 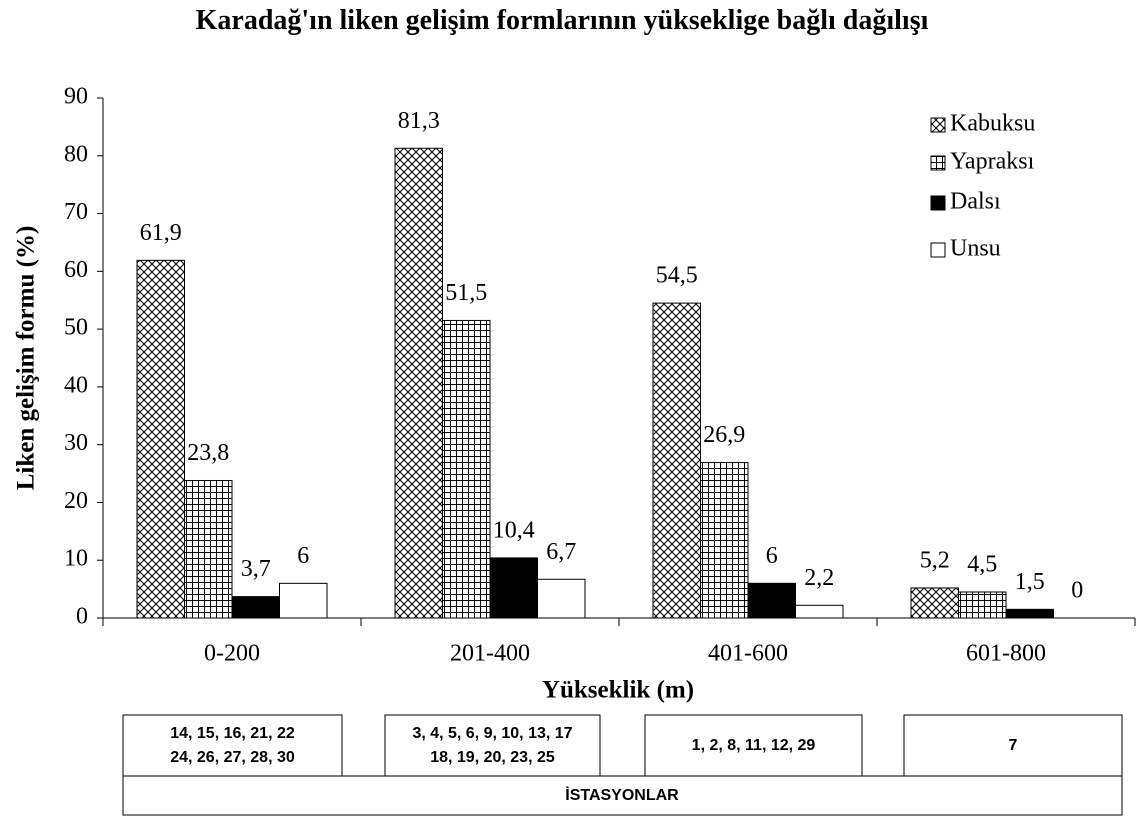 What do you see at coordinates (466, 293) in the screenshot?
I see `data-label: 51,5` at bounding box center [466, 293].